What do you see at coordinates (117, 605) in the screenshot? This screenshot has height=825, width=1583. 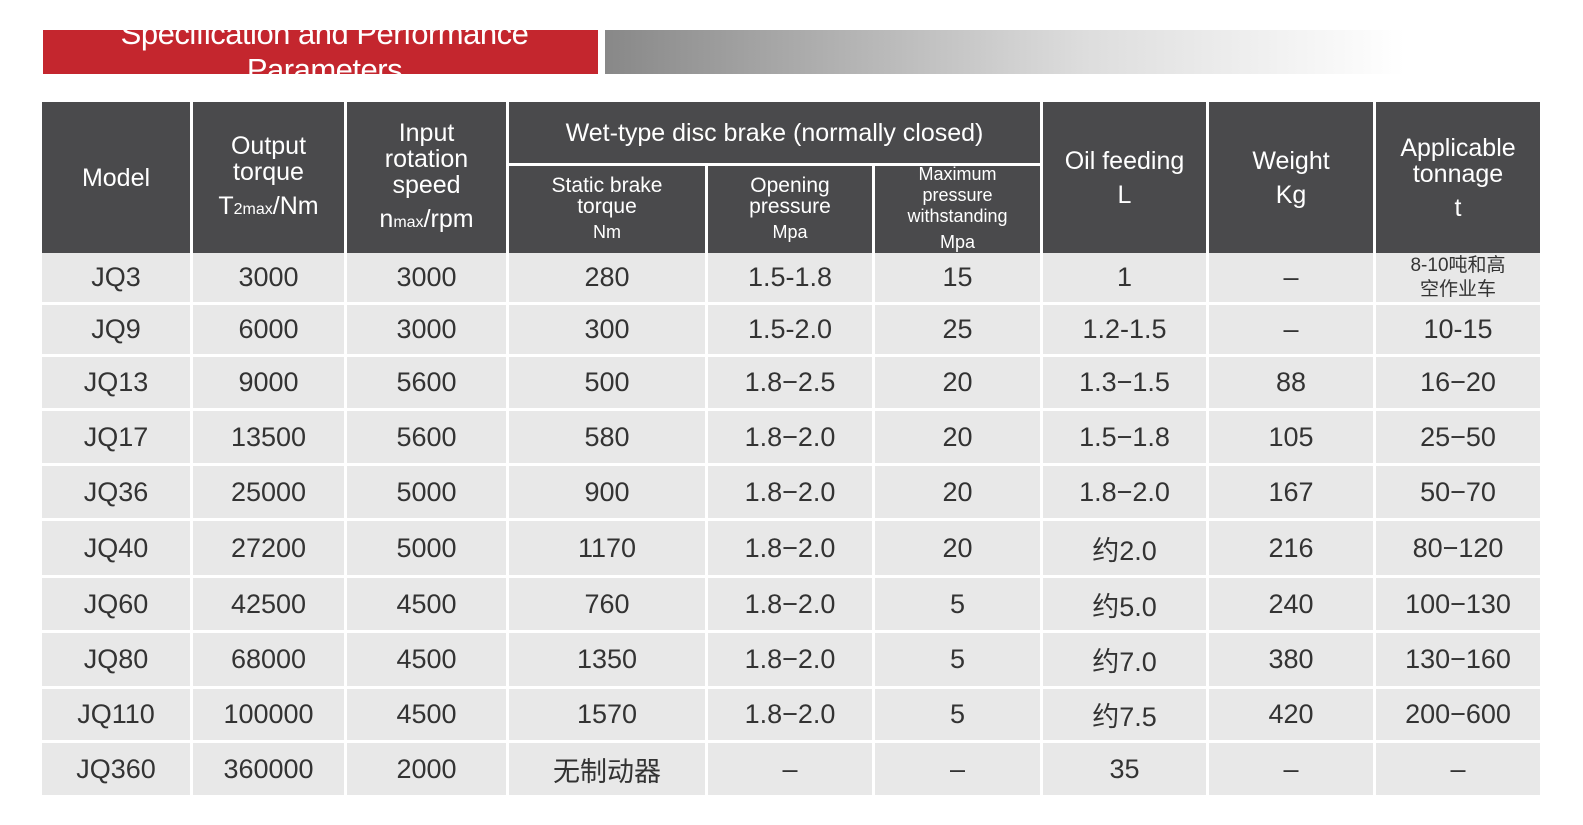 I see `table-cell: JQ60` at bounding box center [117, 605].